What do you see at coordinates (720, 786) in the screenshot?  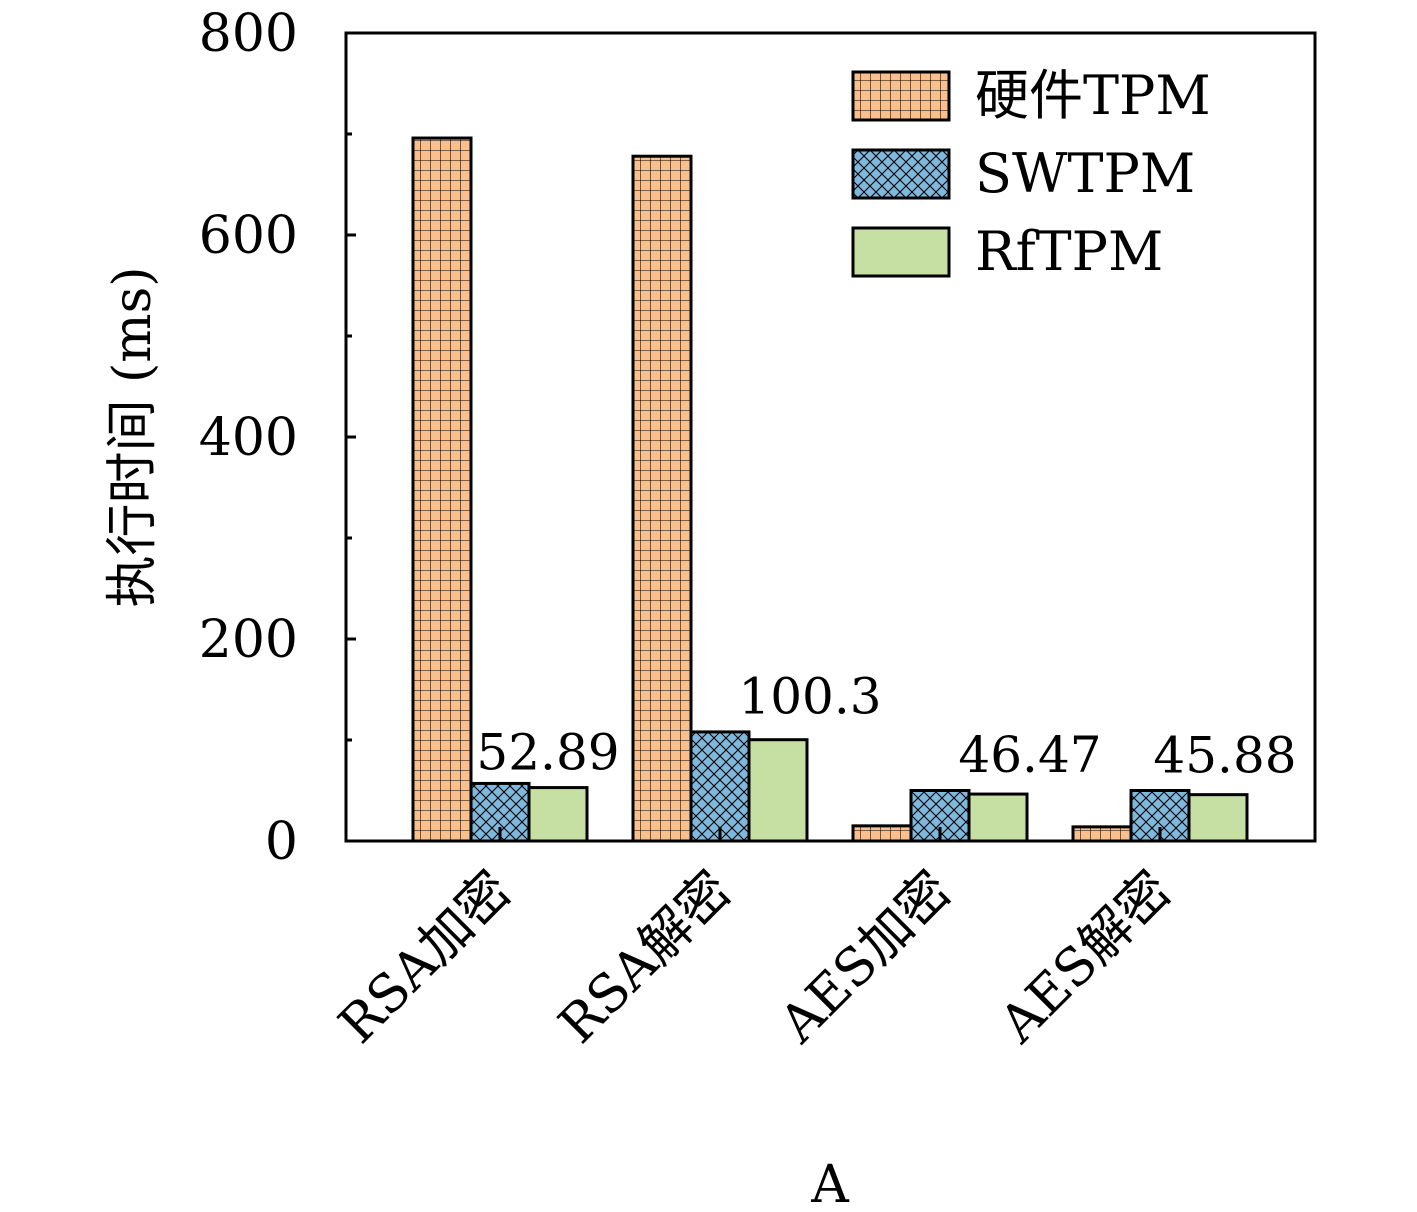 I see `bar-SWTPM-RSA解密` at bounding box center [720, 786].